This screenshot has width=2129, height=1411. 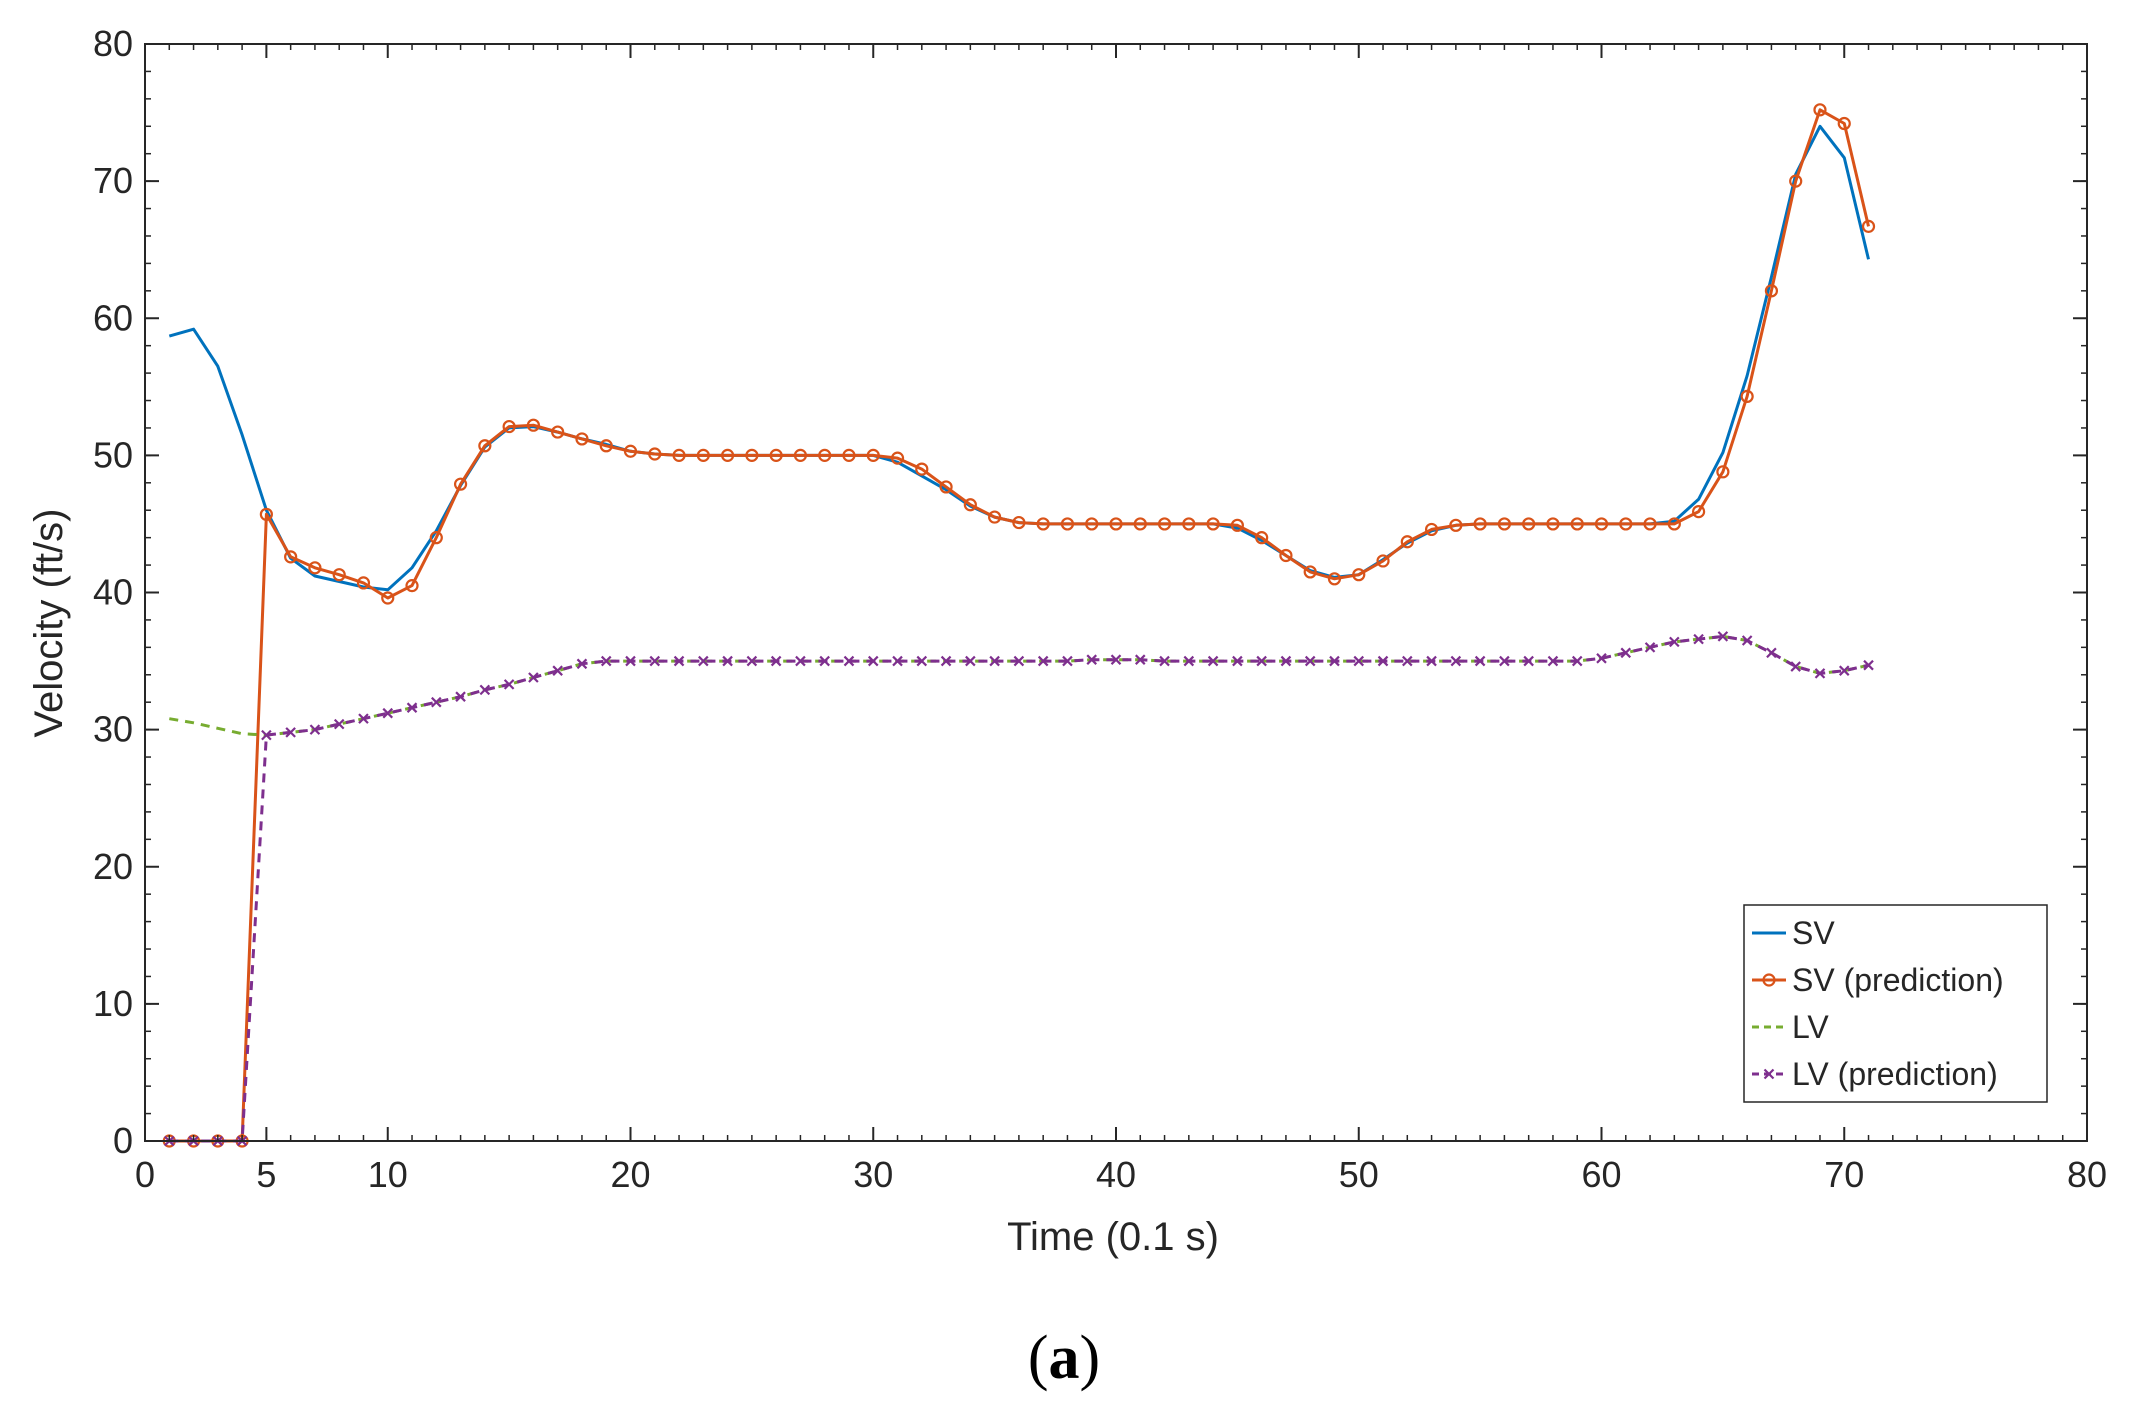 I want to click on y-tick-label: 80, so click(x=113, y=43).